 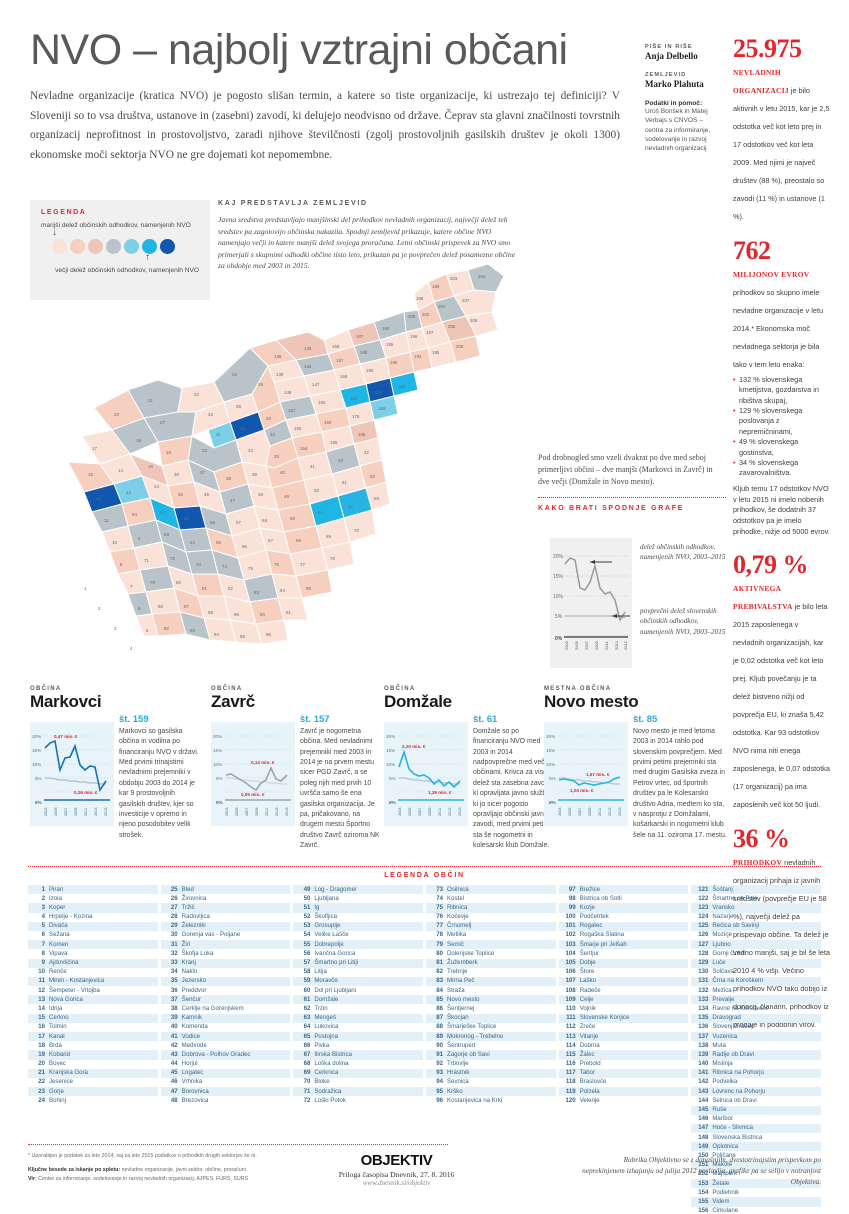 What do you see at coordinates (491, 1100) in the screenshot?
I see `index-item: 96 Kostanjevica na Krki` at bounding box center [491, 1100].